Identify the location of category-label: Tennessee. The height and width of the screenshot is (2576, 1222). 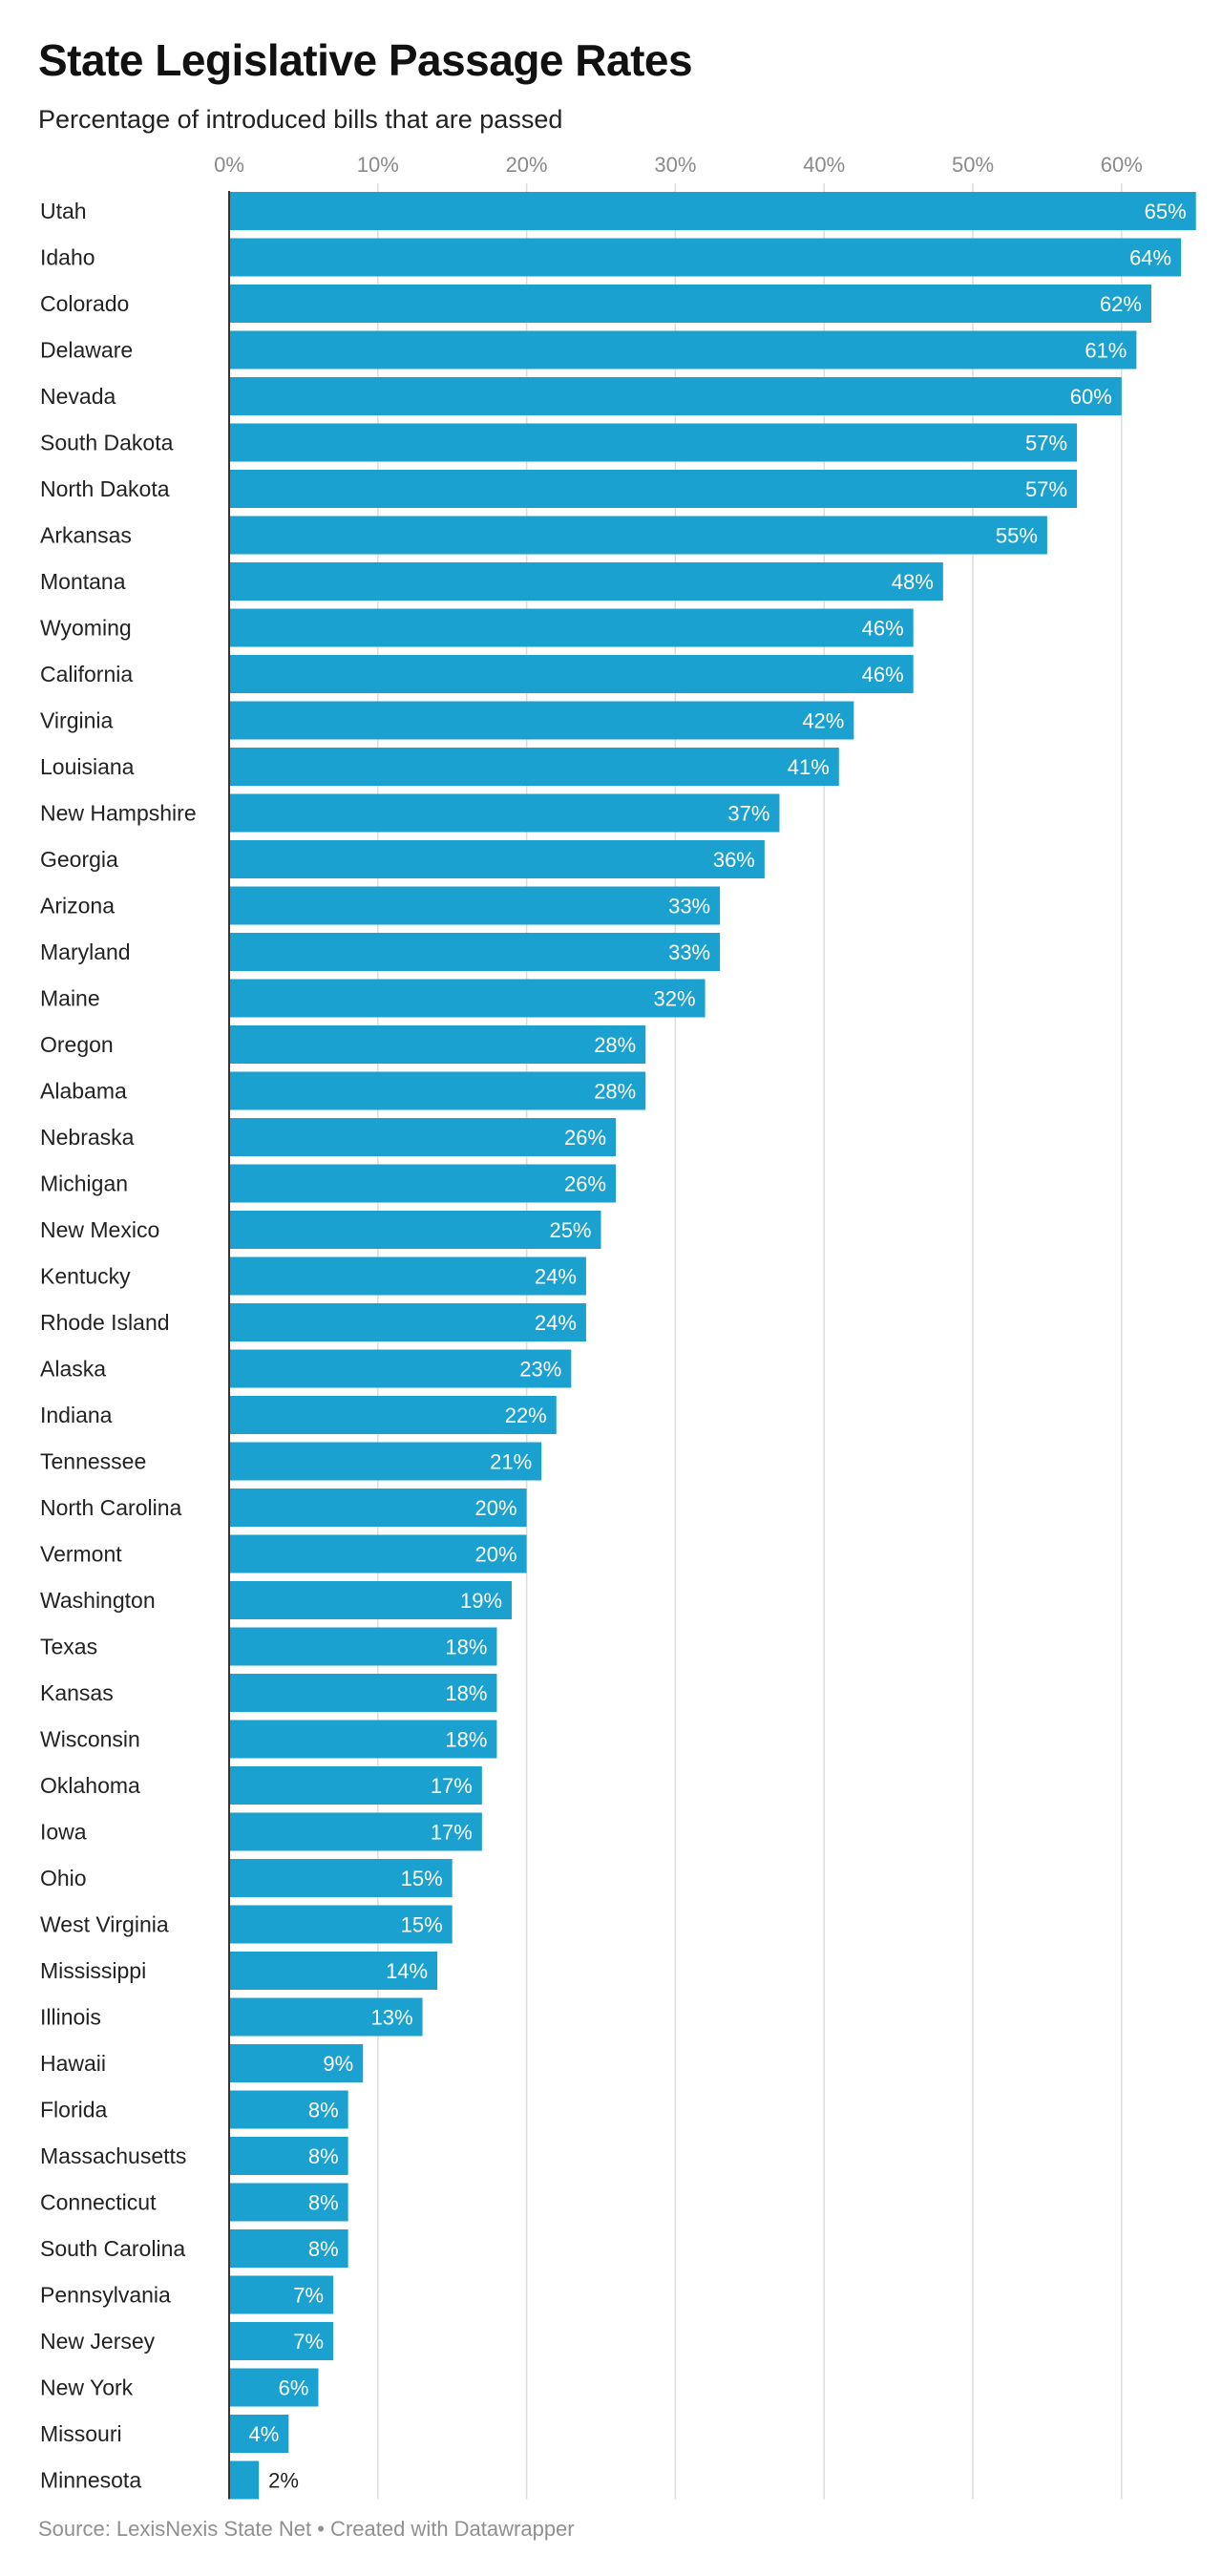
(93, 1461).